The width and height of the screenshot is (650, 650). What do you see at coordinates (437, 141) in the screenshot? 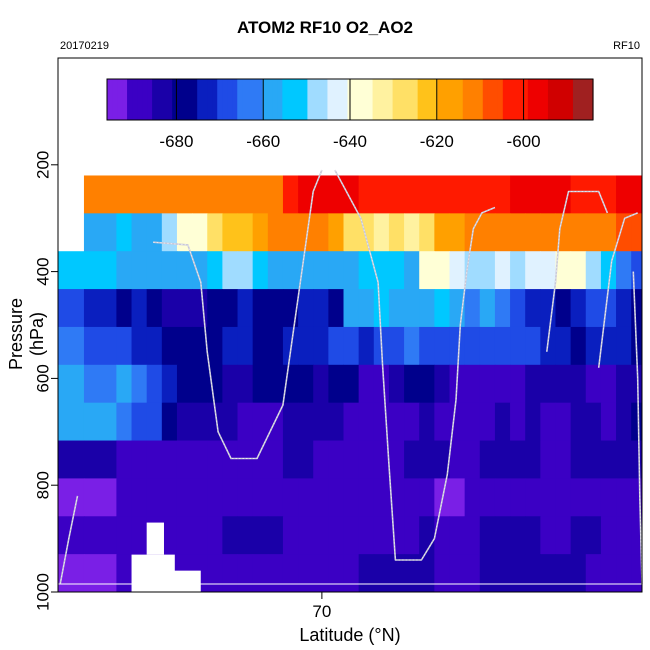
I see `colorbar-tick-label: -620` at bounding box center [437, 141].